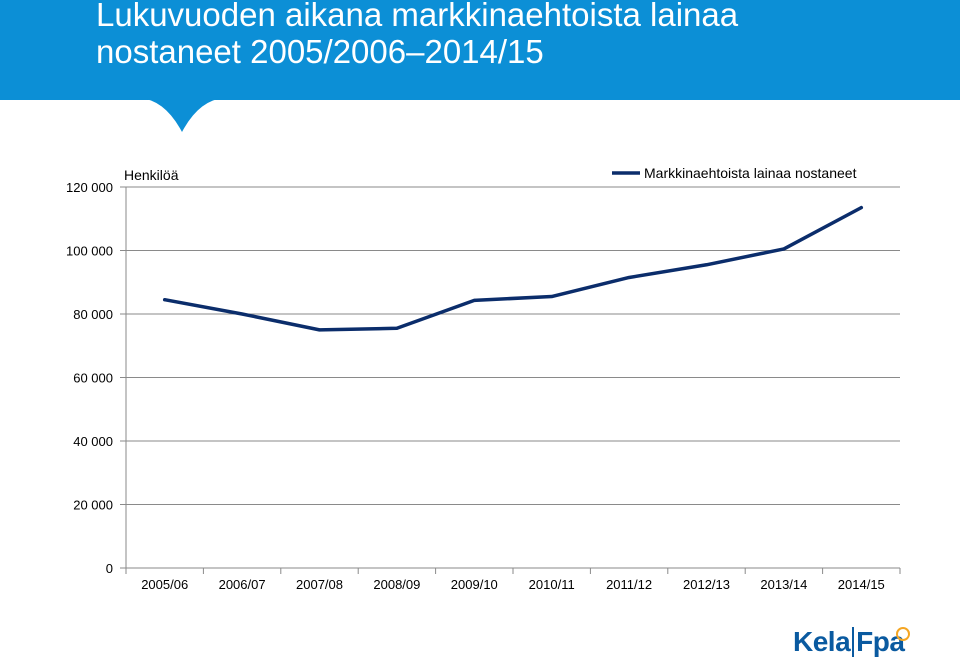  Describe the element at coordinates (552, 584) in the screenshot. I see `x-tick-label-5: 2010/11` at that location.